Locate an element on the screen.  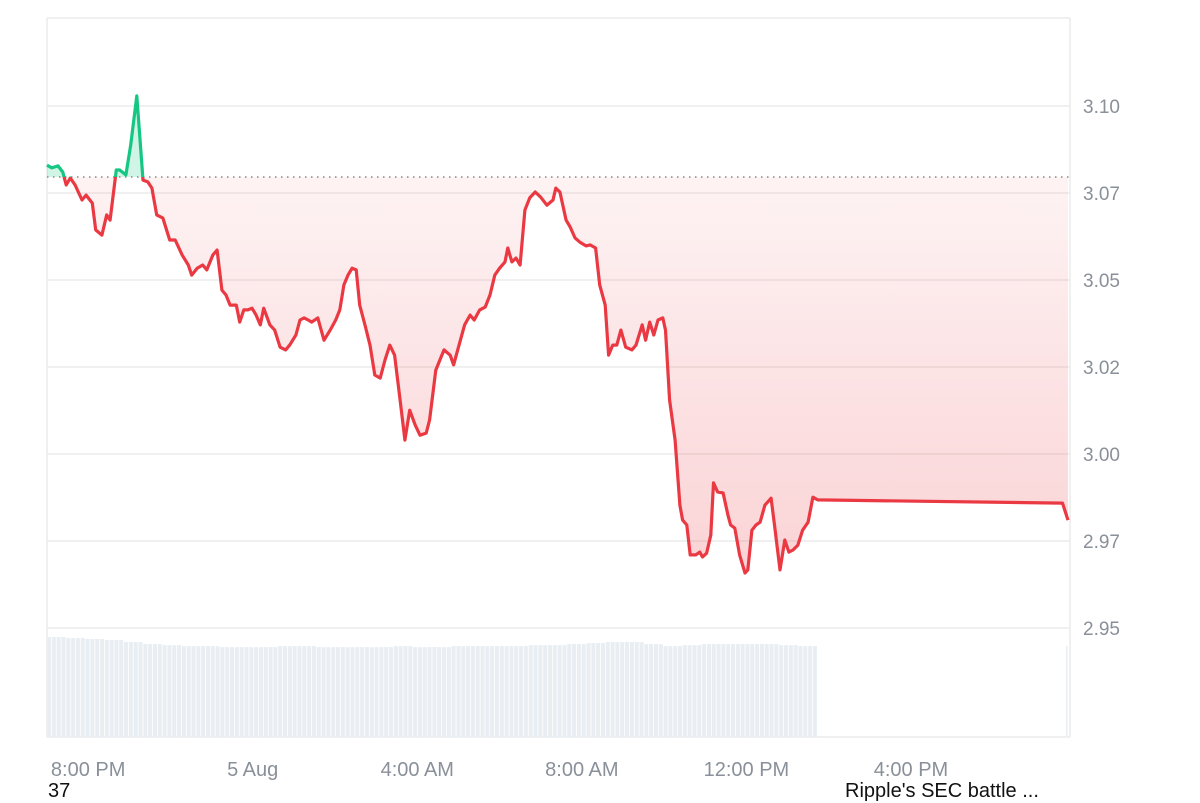
y-tick-label: 3.02 is located at coordinates (1101, 368).